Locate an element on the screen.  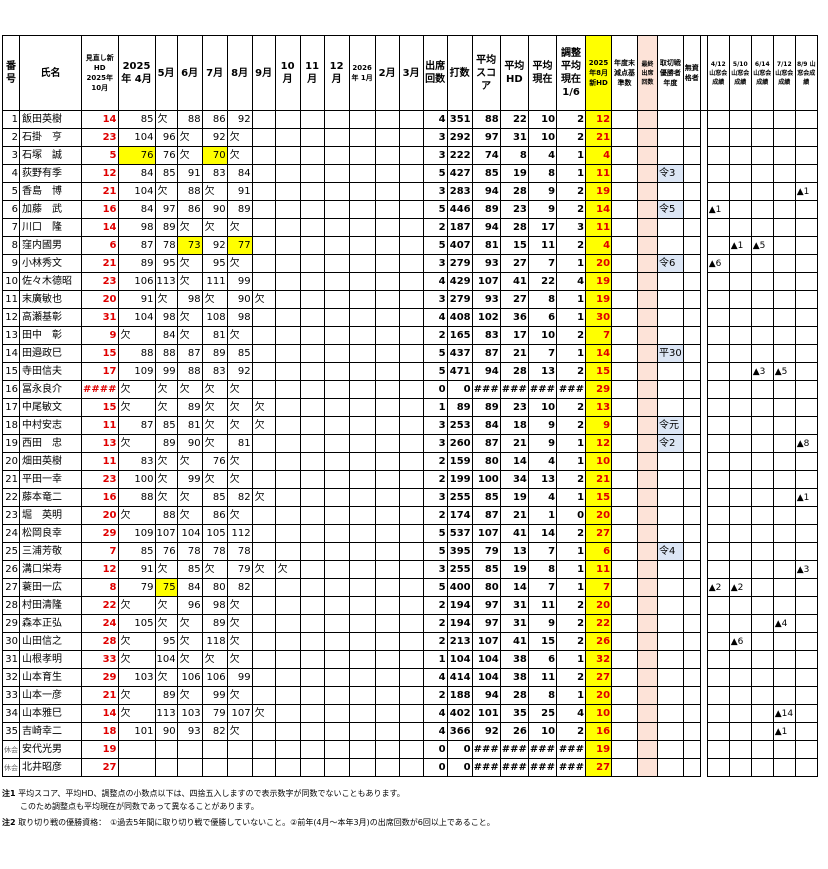
review-hd: 21 is located at coordinates (100, 263).